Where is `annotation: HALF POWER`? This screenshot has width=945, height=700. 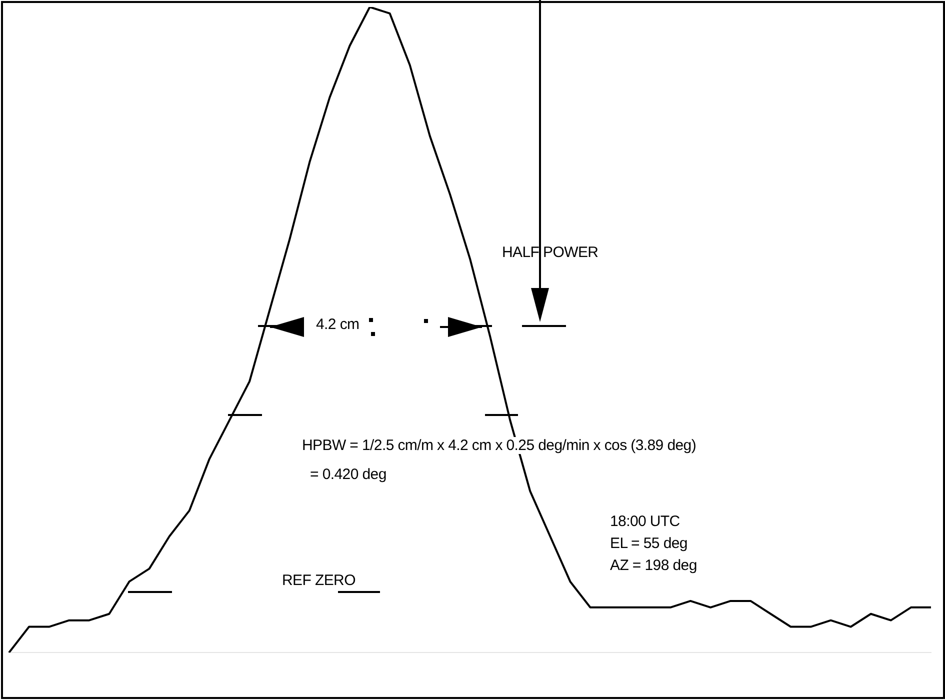 annotation: HALF POWER is located at coordinates (550, 252).